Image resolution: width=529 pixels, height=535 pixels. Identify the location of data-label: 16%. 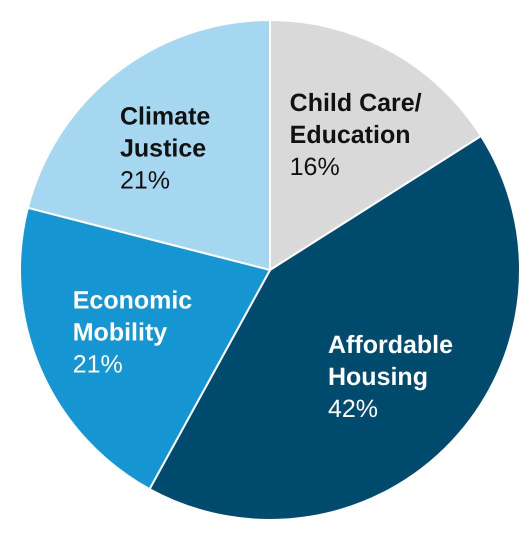
(315, 167).